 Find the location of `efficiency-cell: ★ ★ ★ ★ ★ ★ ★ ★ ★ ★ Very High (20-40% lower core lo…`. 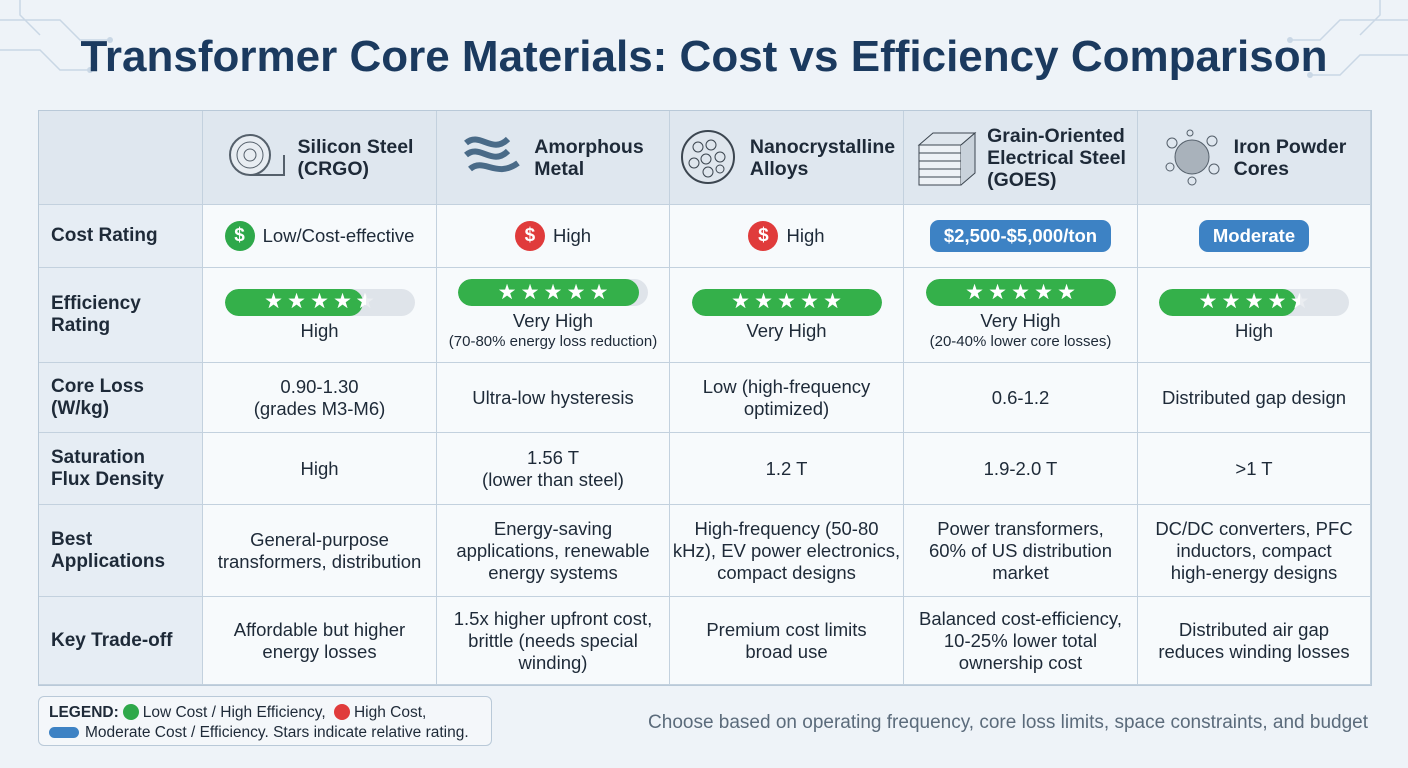

efficiency-cell: ★ ★ ★ ★ ★ ★ ★ ★ ★ ★ Very High (20-40% lower core lo… is located at coordinates (1021, 315).